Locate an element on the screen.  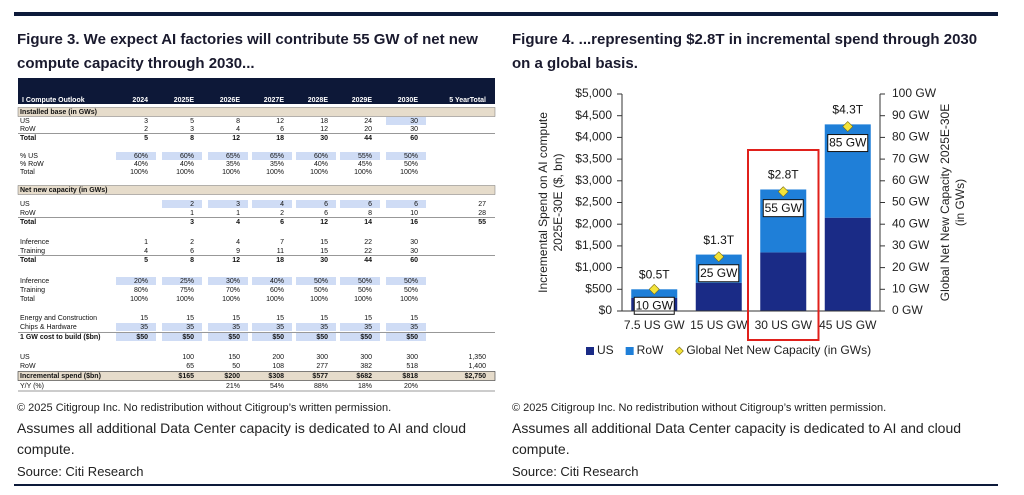
legend-swatch is located at coordinates (590, 351).